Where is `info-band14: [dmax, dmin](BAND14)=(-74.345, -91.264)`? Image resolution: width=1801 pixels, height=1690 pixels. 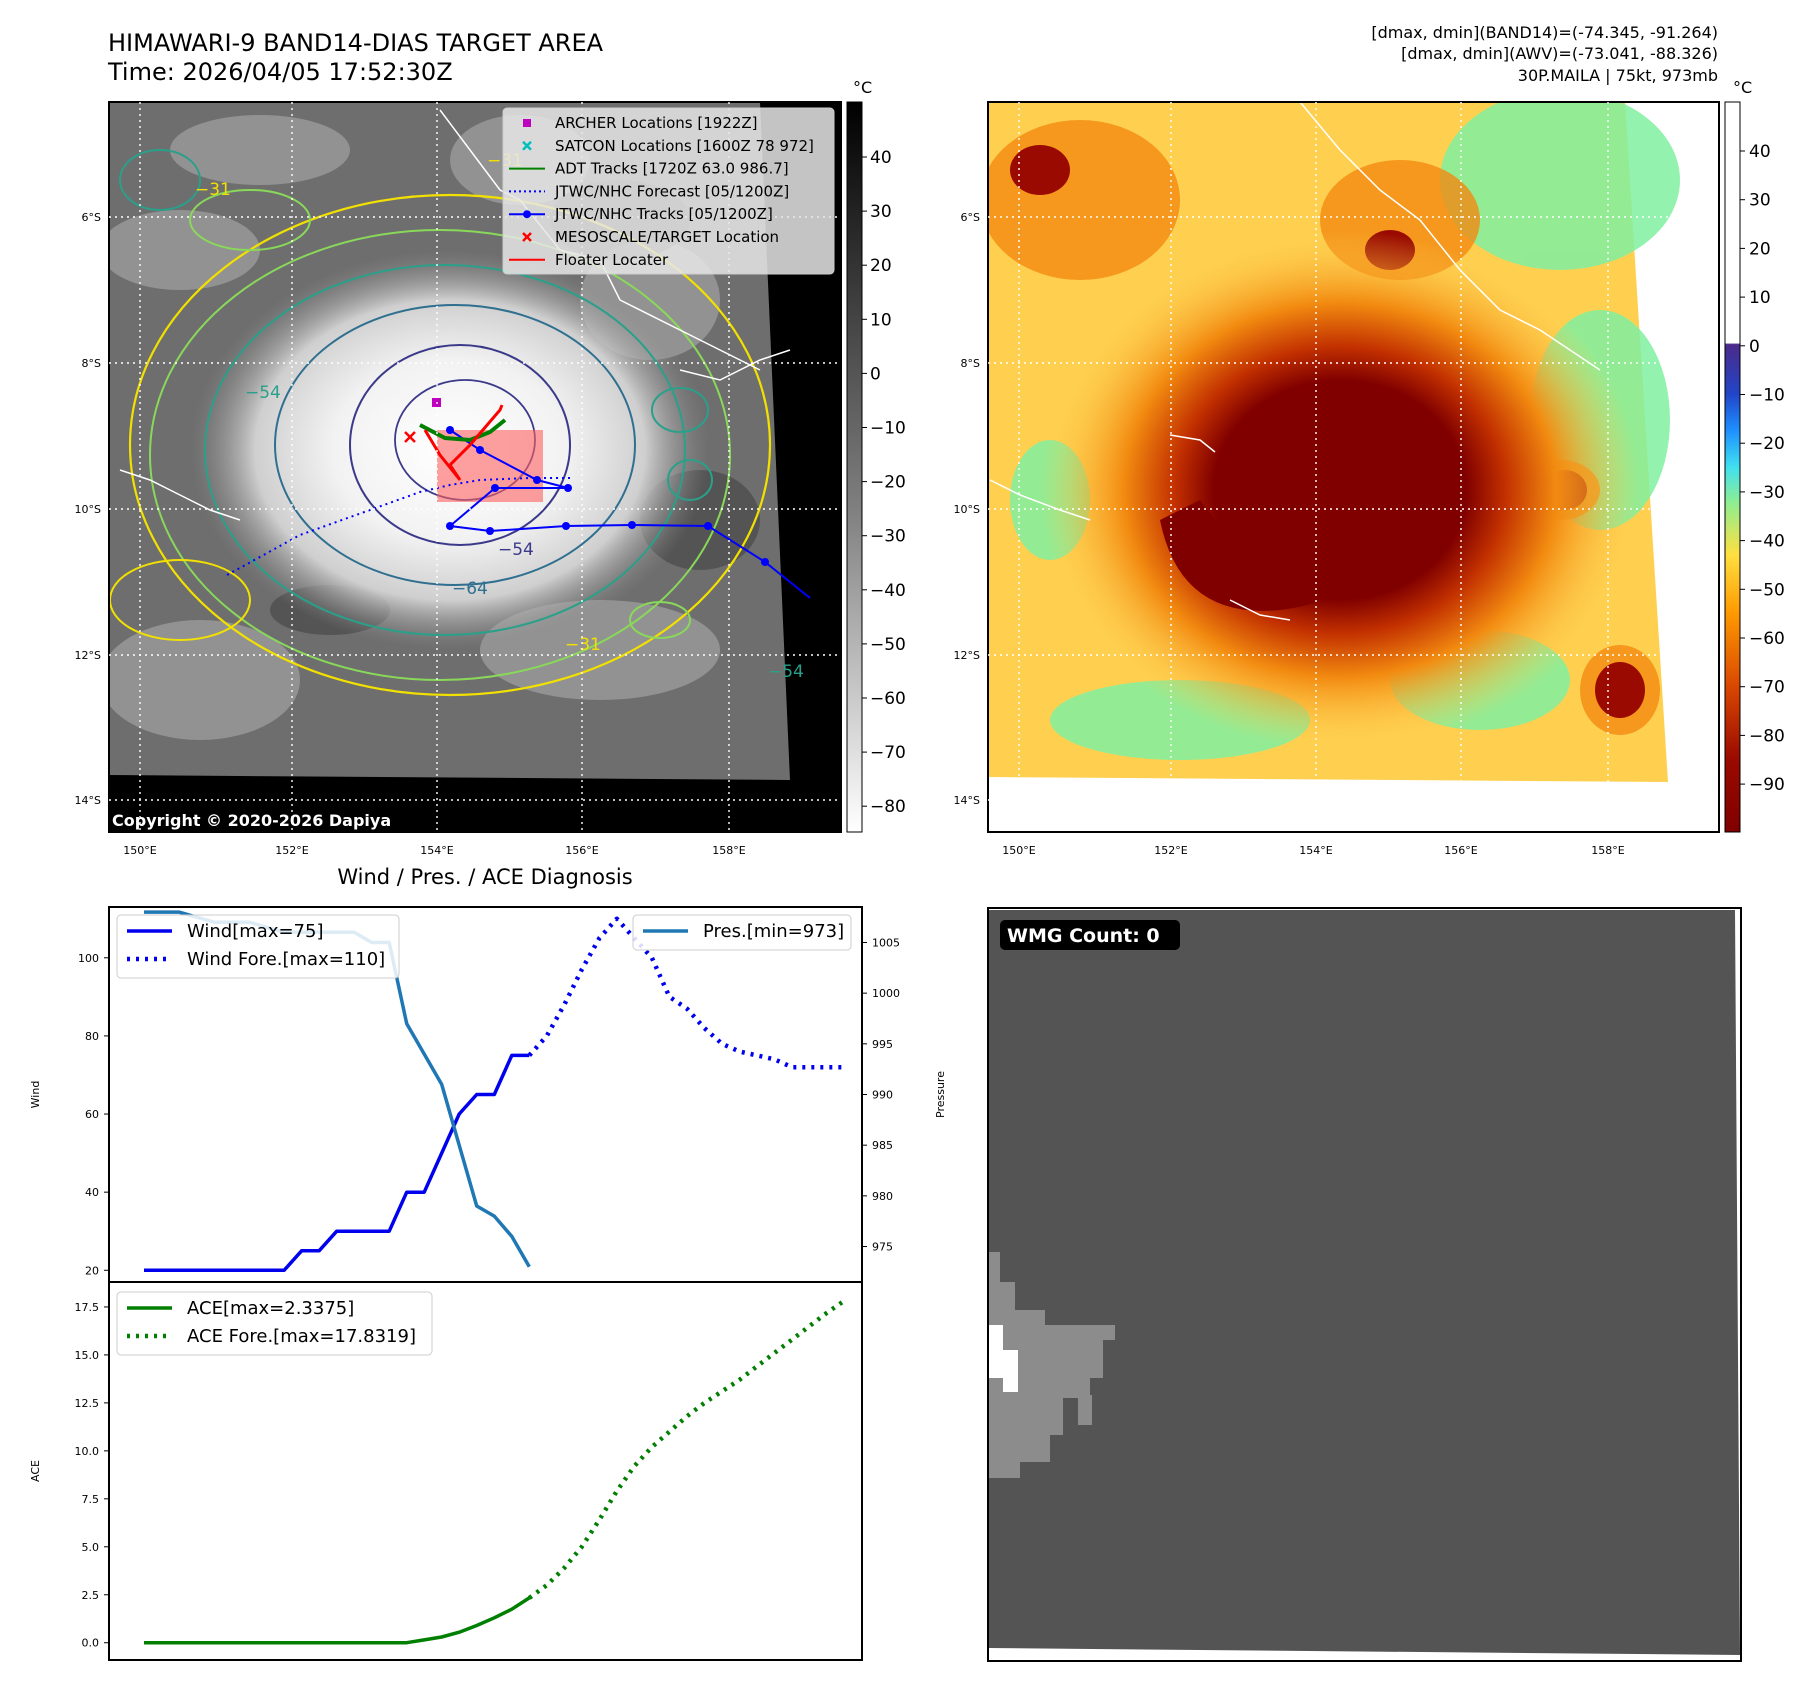
info-band14: [dmax, dmin](BAND14)=(-74.345, -91.264) is located at coordinates (1544, 32).